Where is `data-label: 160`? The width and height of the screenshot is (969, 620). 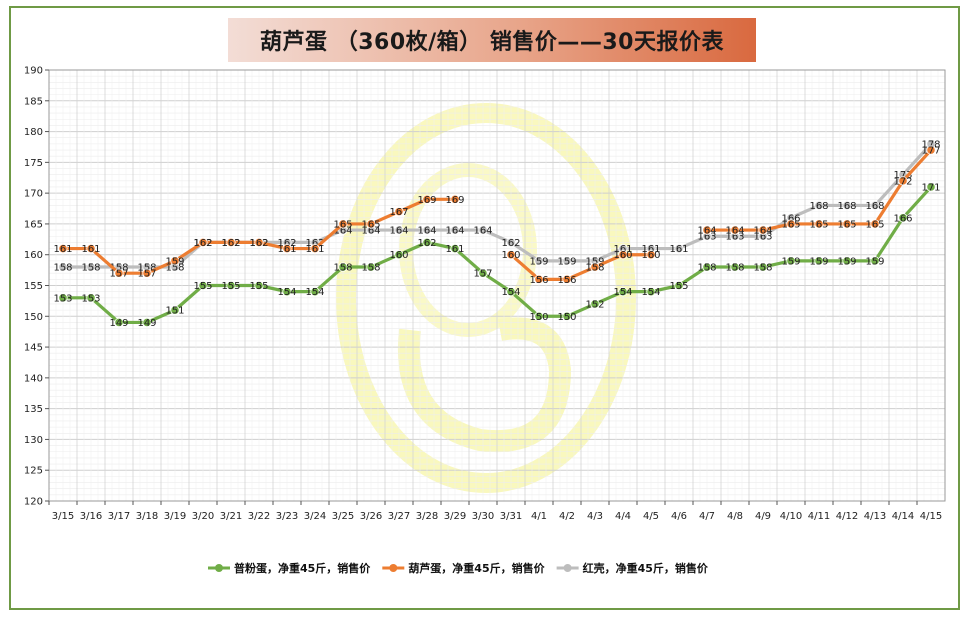
data-label: 160 is located at coordinates (622, 255).